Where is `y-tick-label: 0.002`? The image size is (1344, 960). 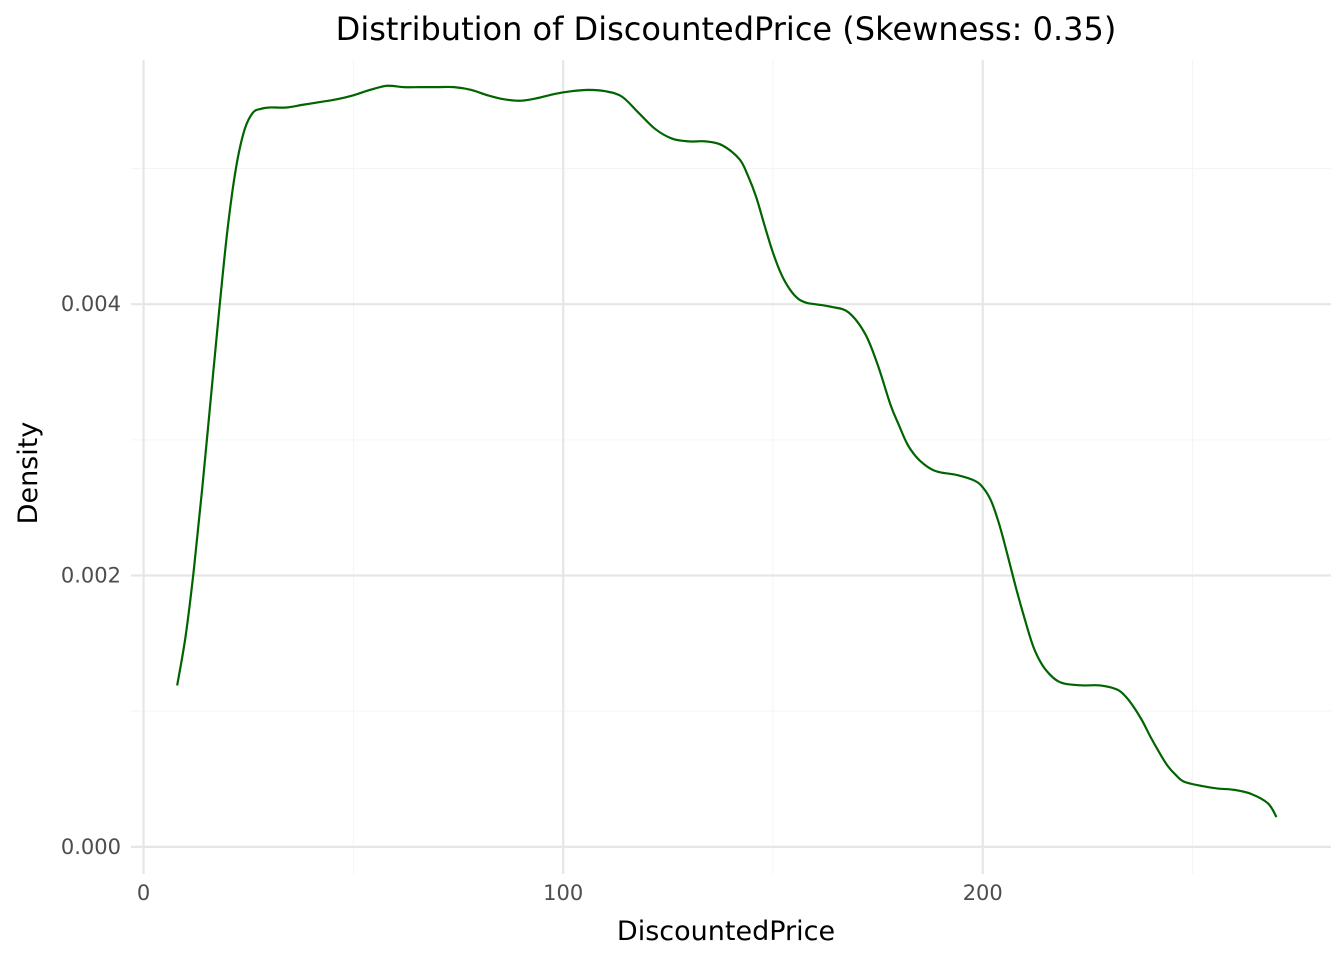
y-tick-label: 0.002 is located at coordinates (91, 576).